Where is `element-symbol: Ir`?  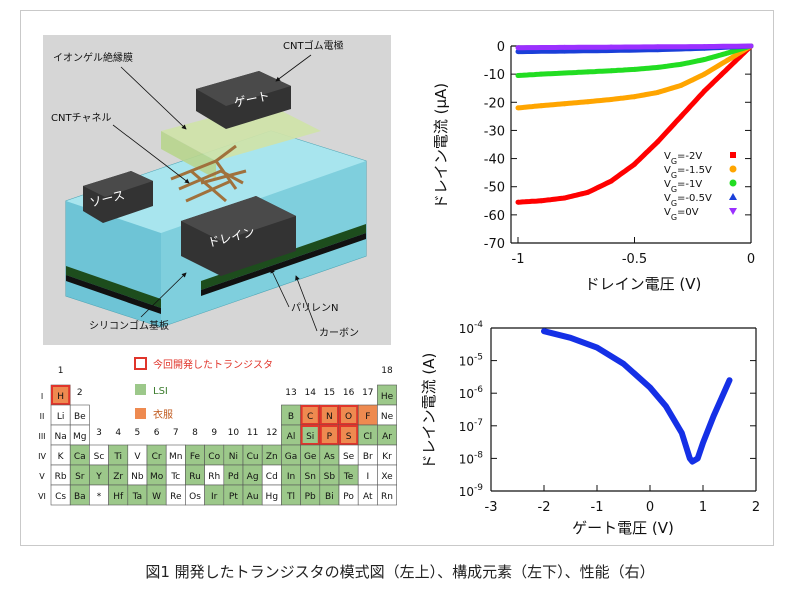
element-symbol: Ir is located at coordinates (214, 497).